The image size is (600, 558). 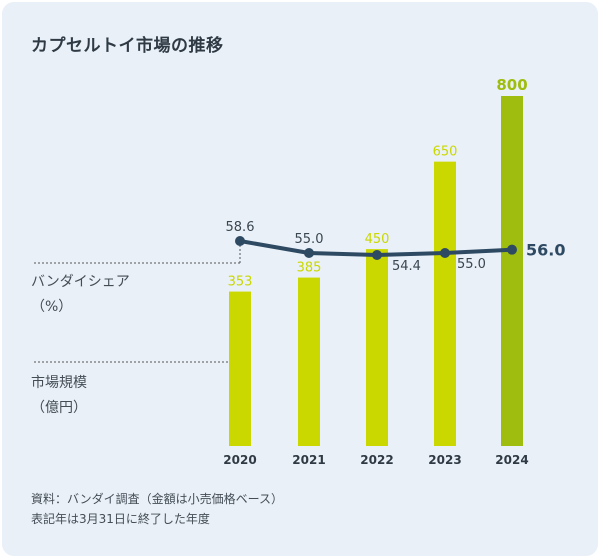 What do you see at coordinates (377, 239) in the screenshot?
I see `bar-value-label-2022: 450` at bounding box center [377, 239].